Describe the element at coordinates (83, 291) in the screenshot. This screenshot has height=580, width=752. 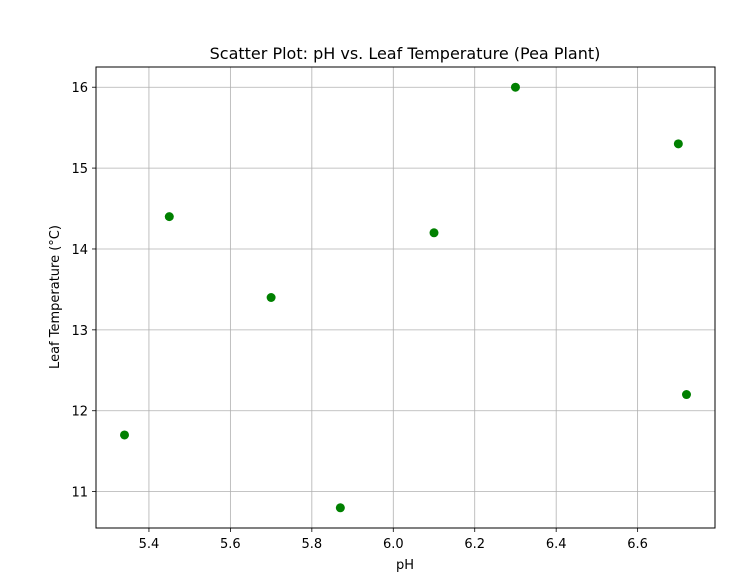
I see `y-axis: 11 12 13 14 15 16` at that location.